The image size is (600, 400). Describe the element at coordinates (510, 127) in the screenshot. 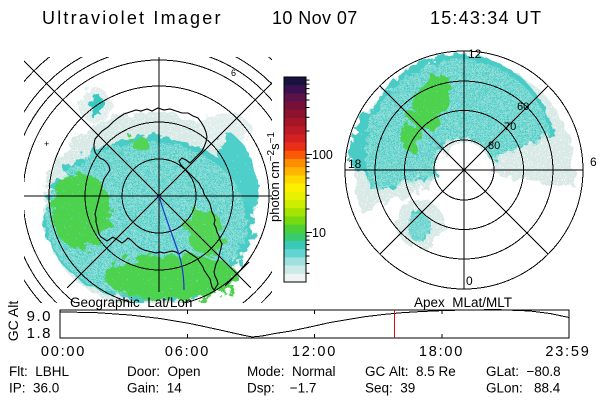

I see `svg-text: 70` at that location.